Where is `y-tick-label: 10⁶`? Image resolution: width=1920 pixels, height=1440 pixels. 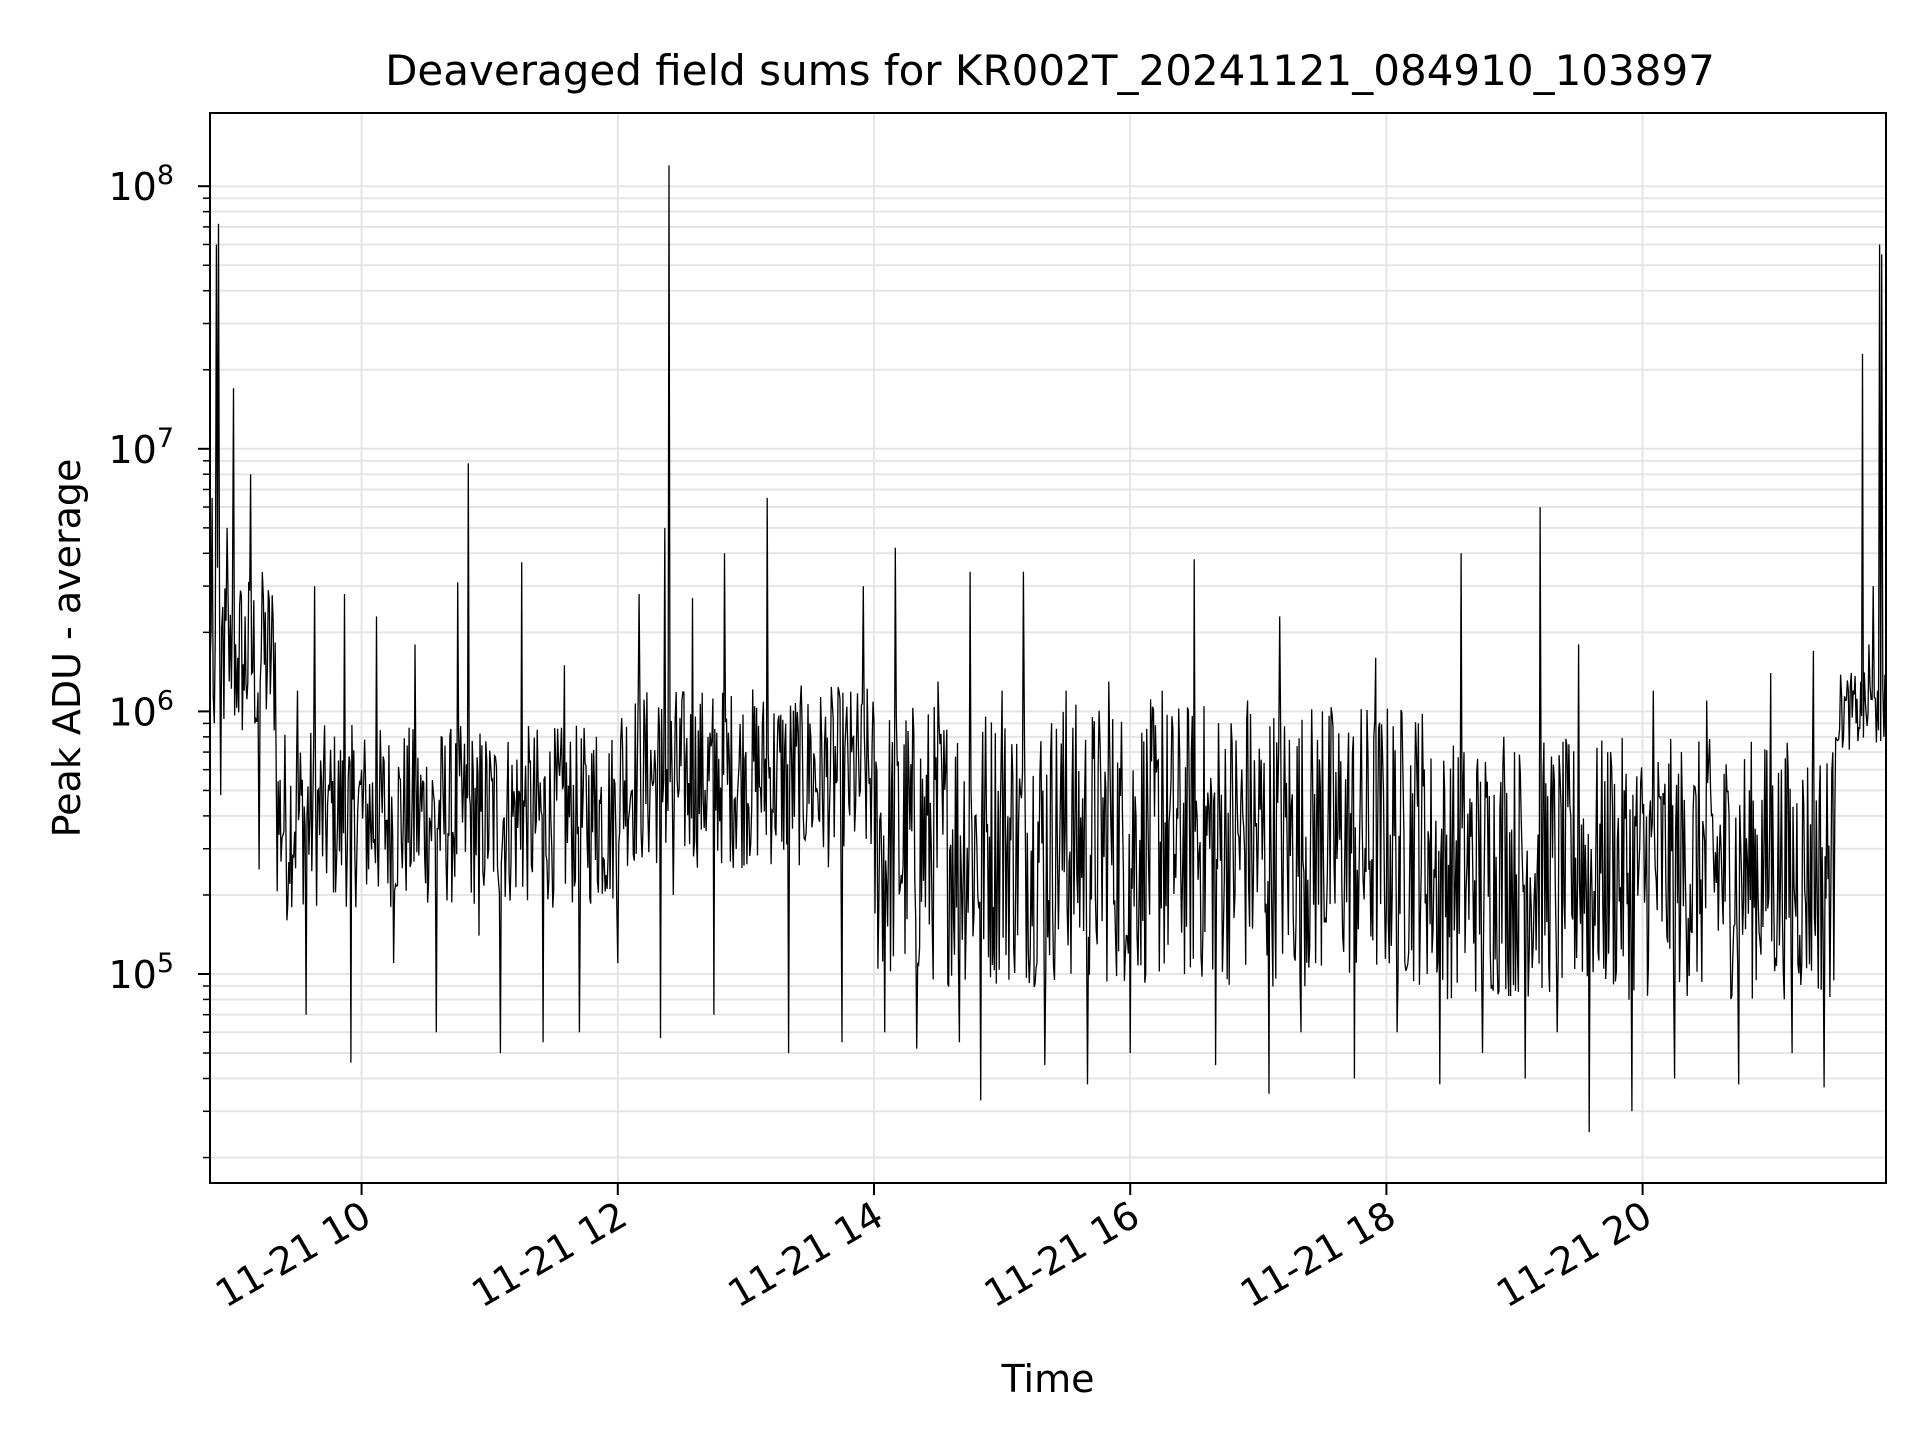 y-tick-label: 10⁶ is located at coordinates (141, 709).